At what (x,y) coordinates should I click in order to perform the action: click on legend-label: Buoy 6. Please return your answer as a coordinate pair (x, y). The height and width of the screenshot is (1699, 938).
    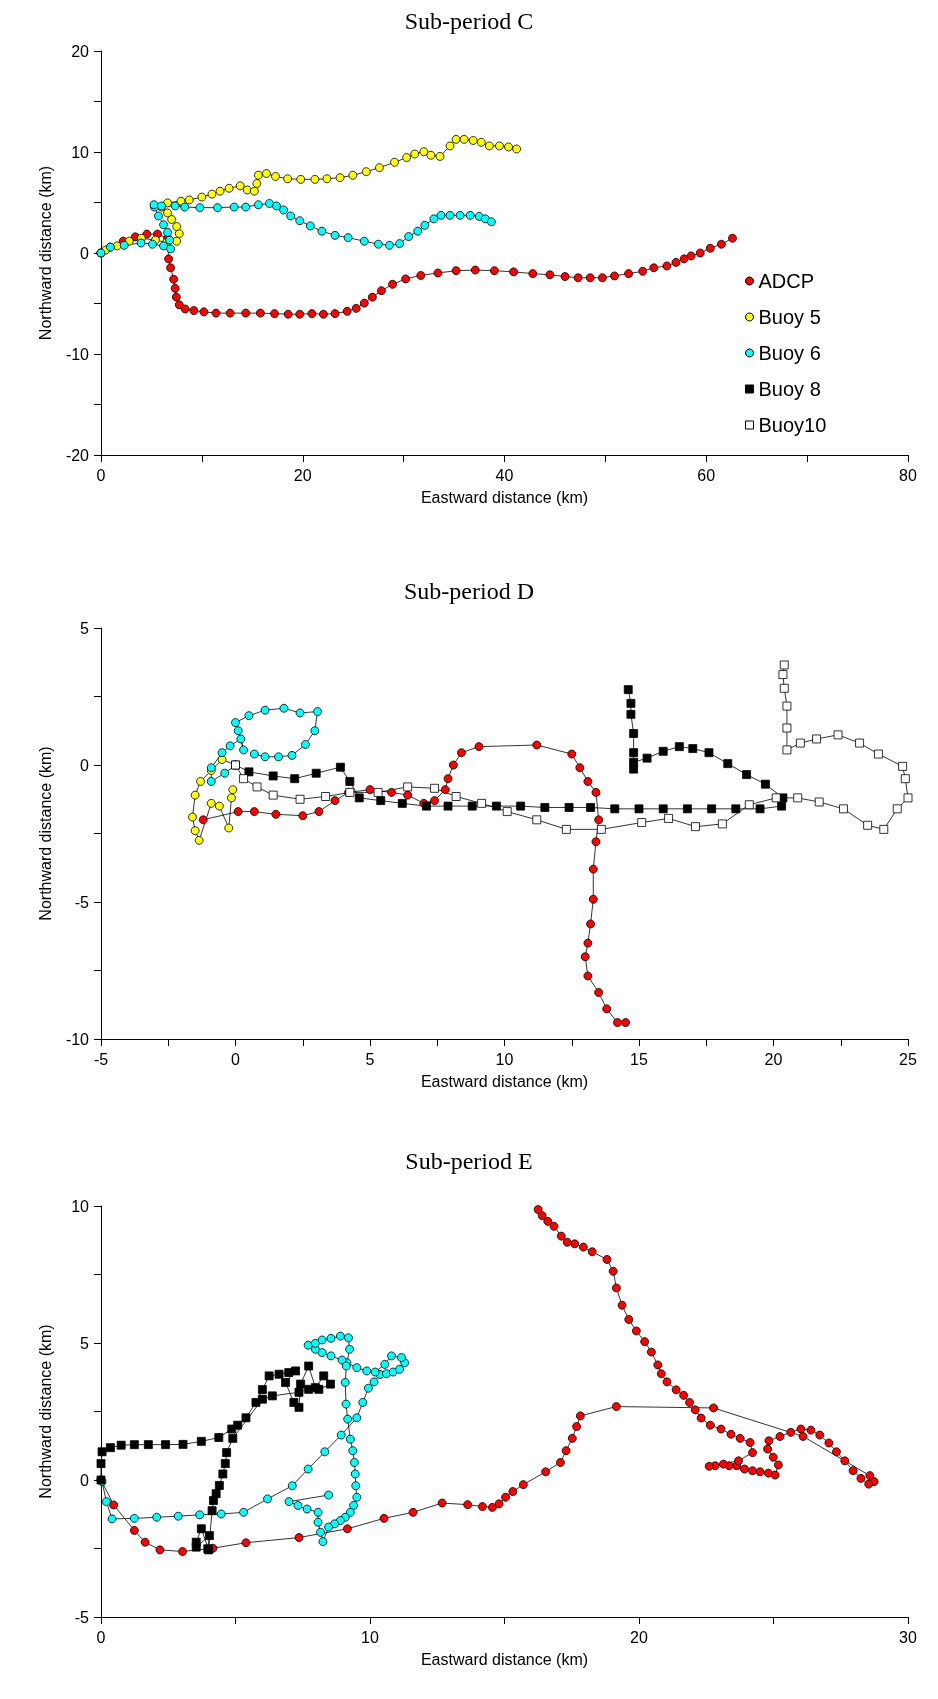
    Looking at the image, I should click on (789, 353).